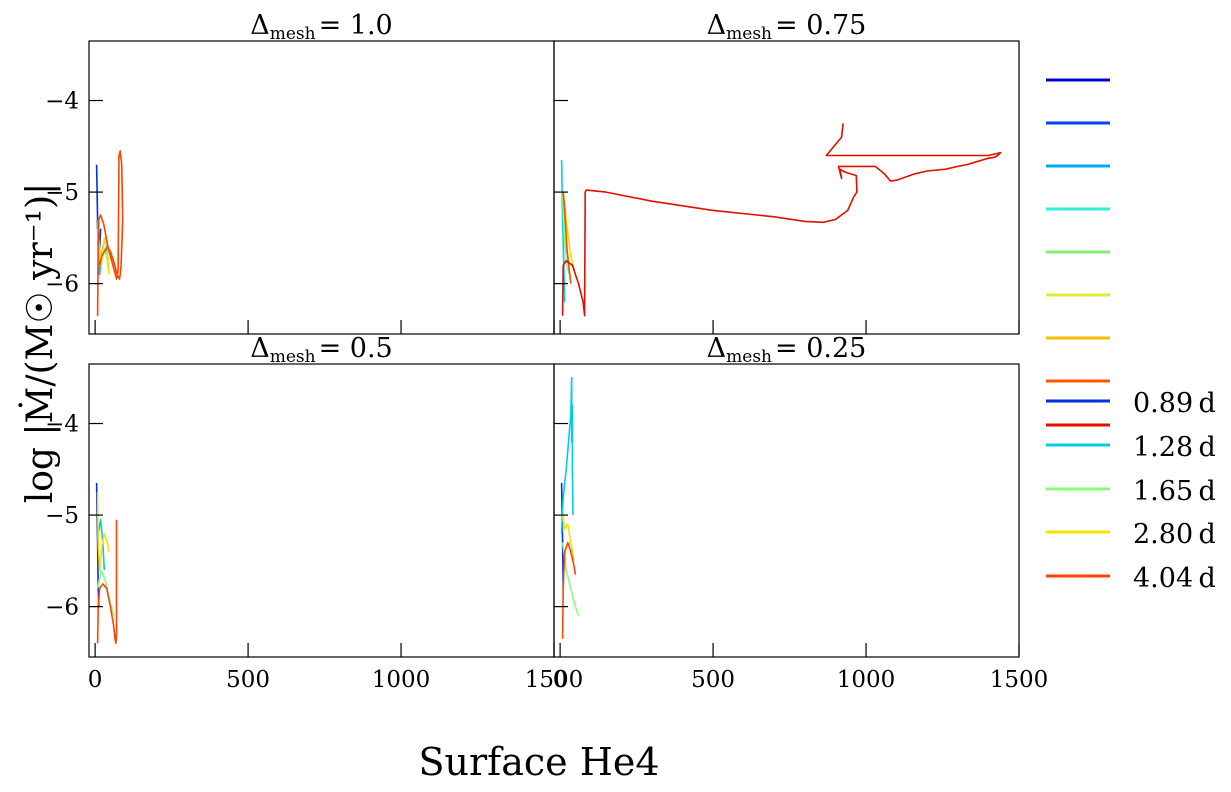 The image size is (1231, 792). I want to click on y-axis-label: log |Ṁ/(M☉ yr⁻¹)|, so click(40, 343).